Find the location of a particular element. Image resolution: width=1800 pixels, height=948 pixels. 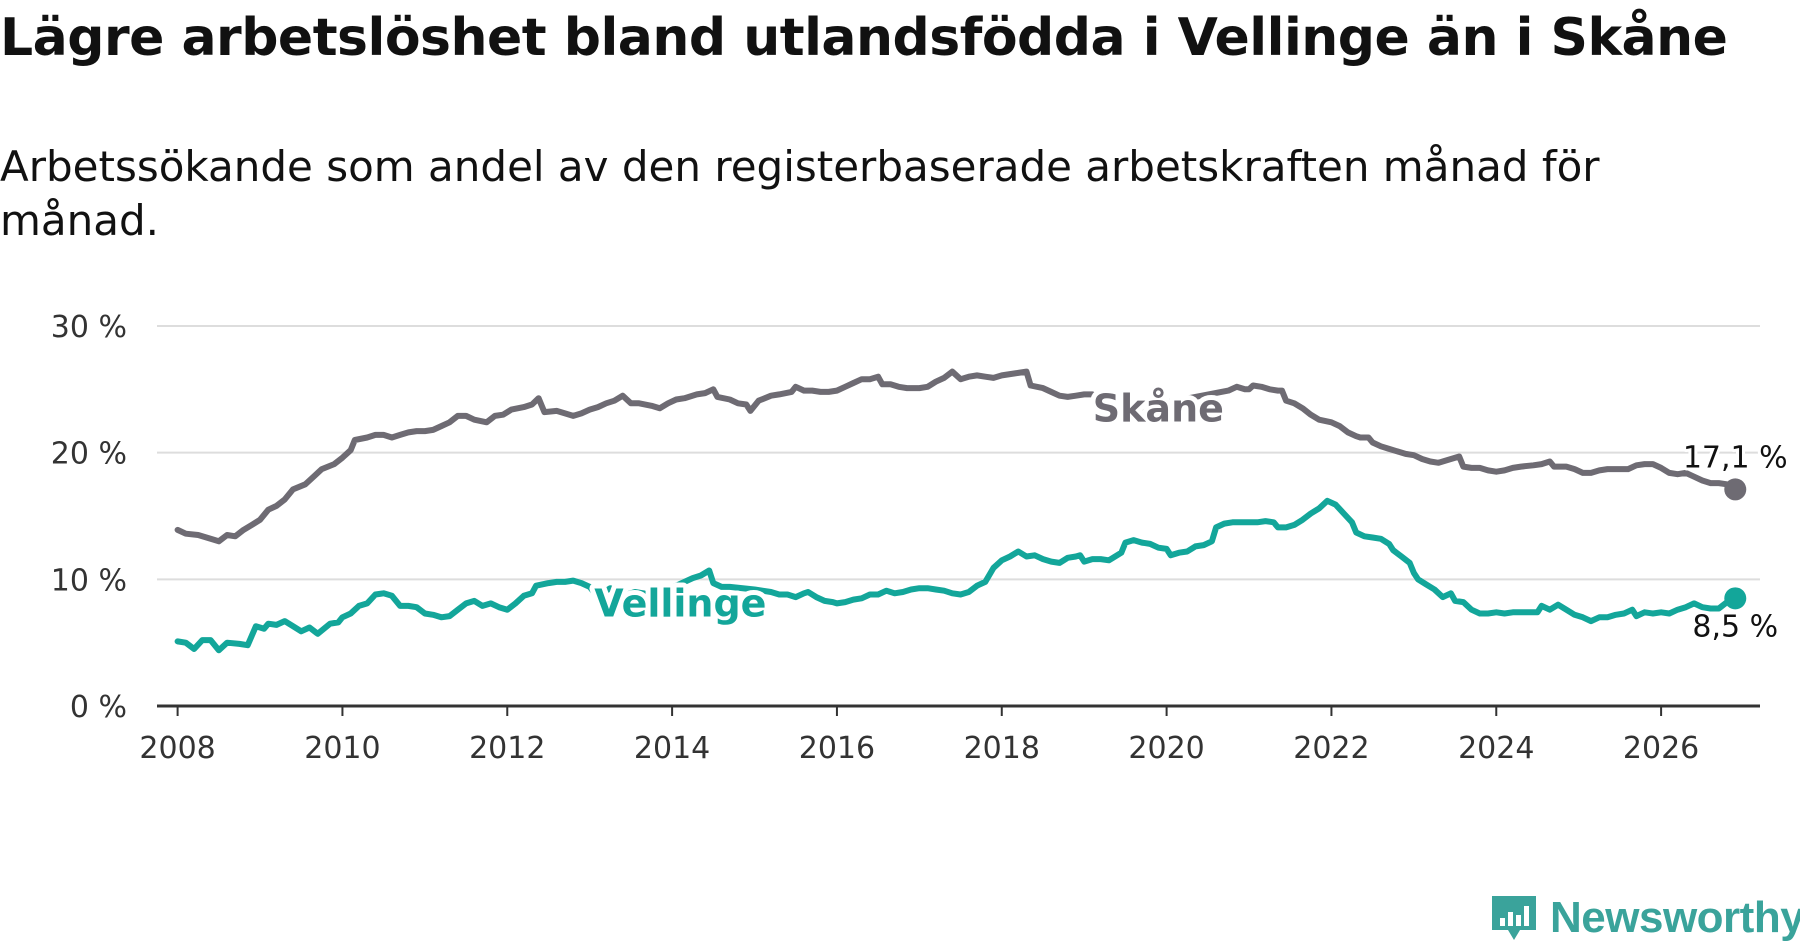

brand-logo: Newsworthy is located at coordinates (1645, 918).